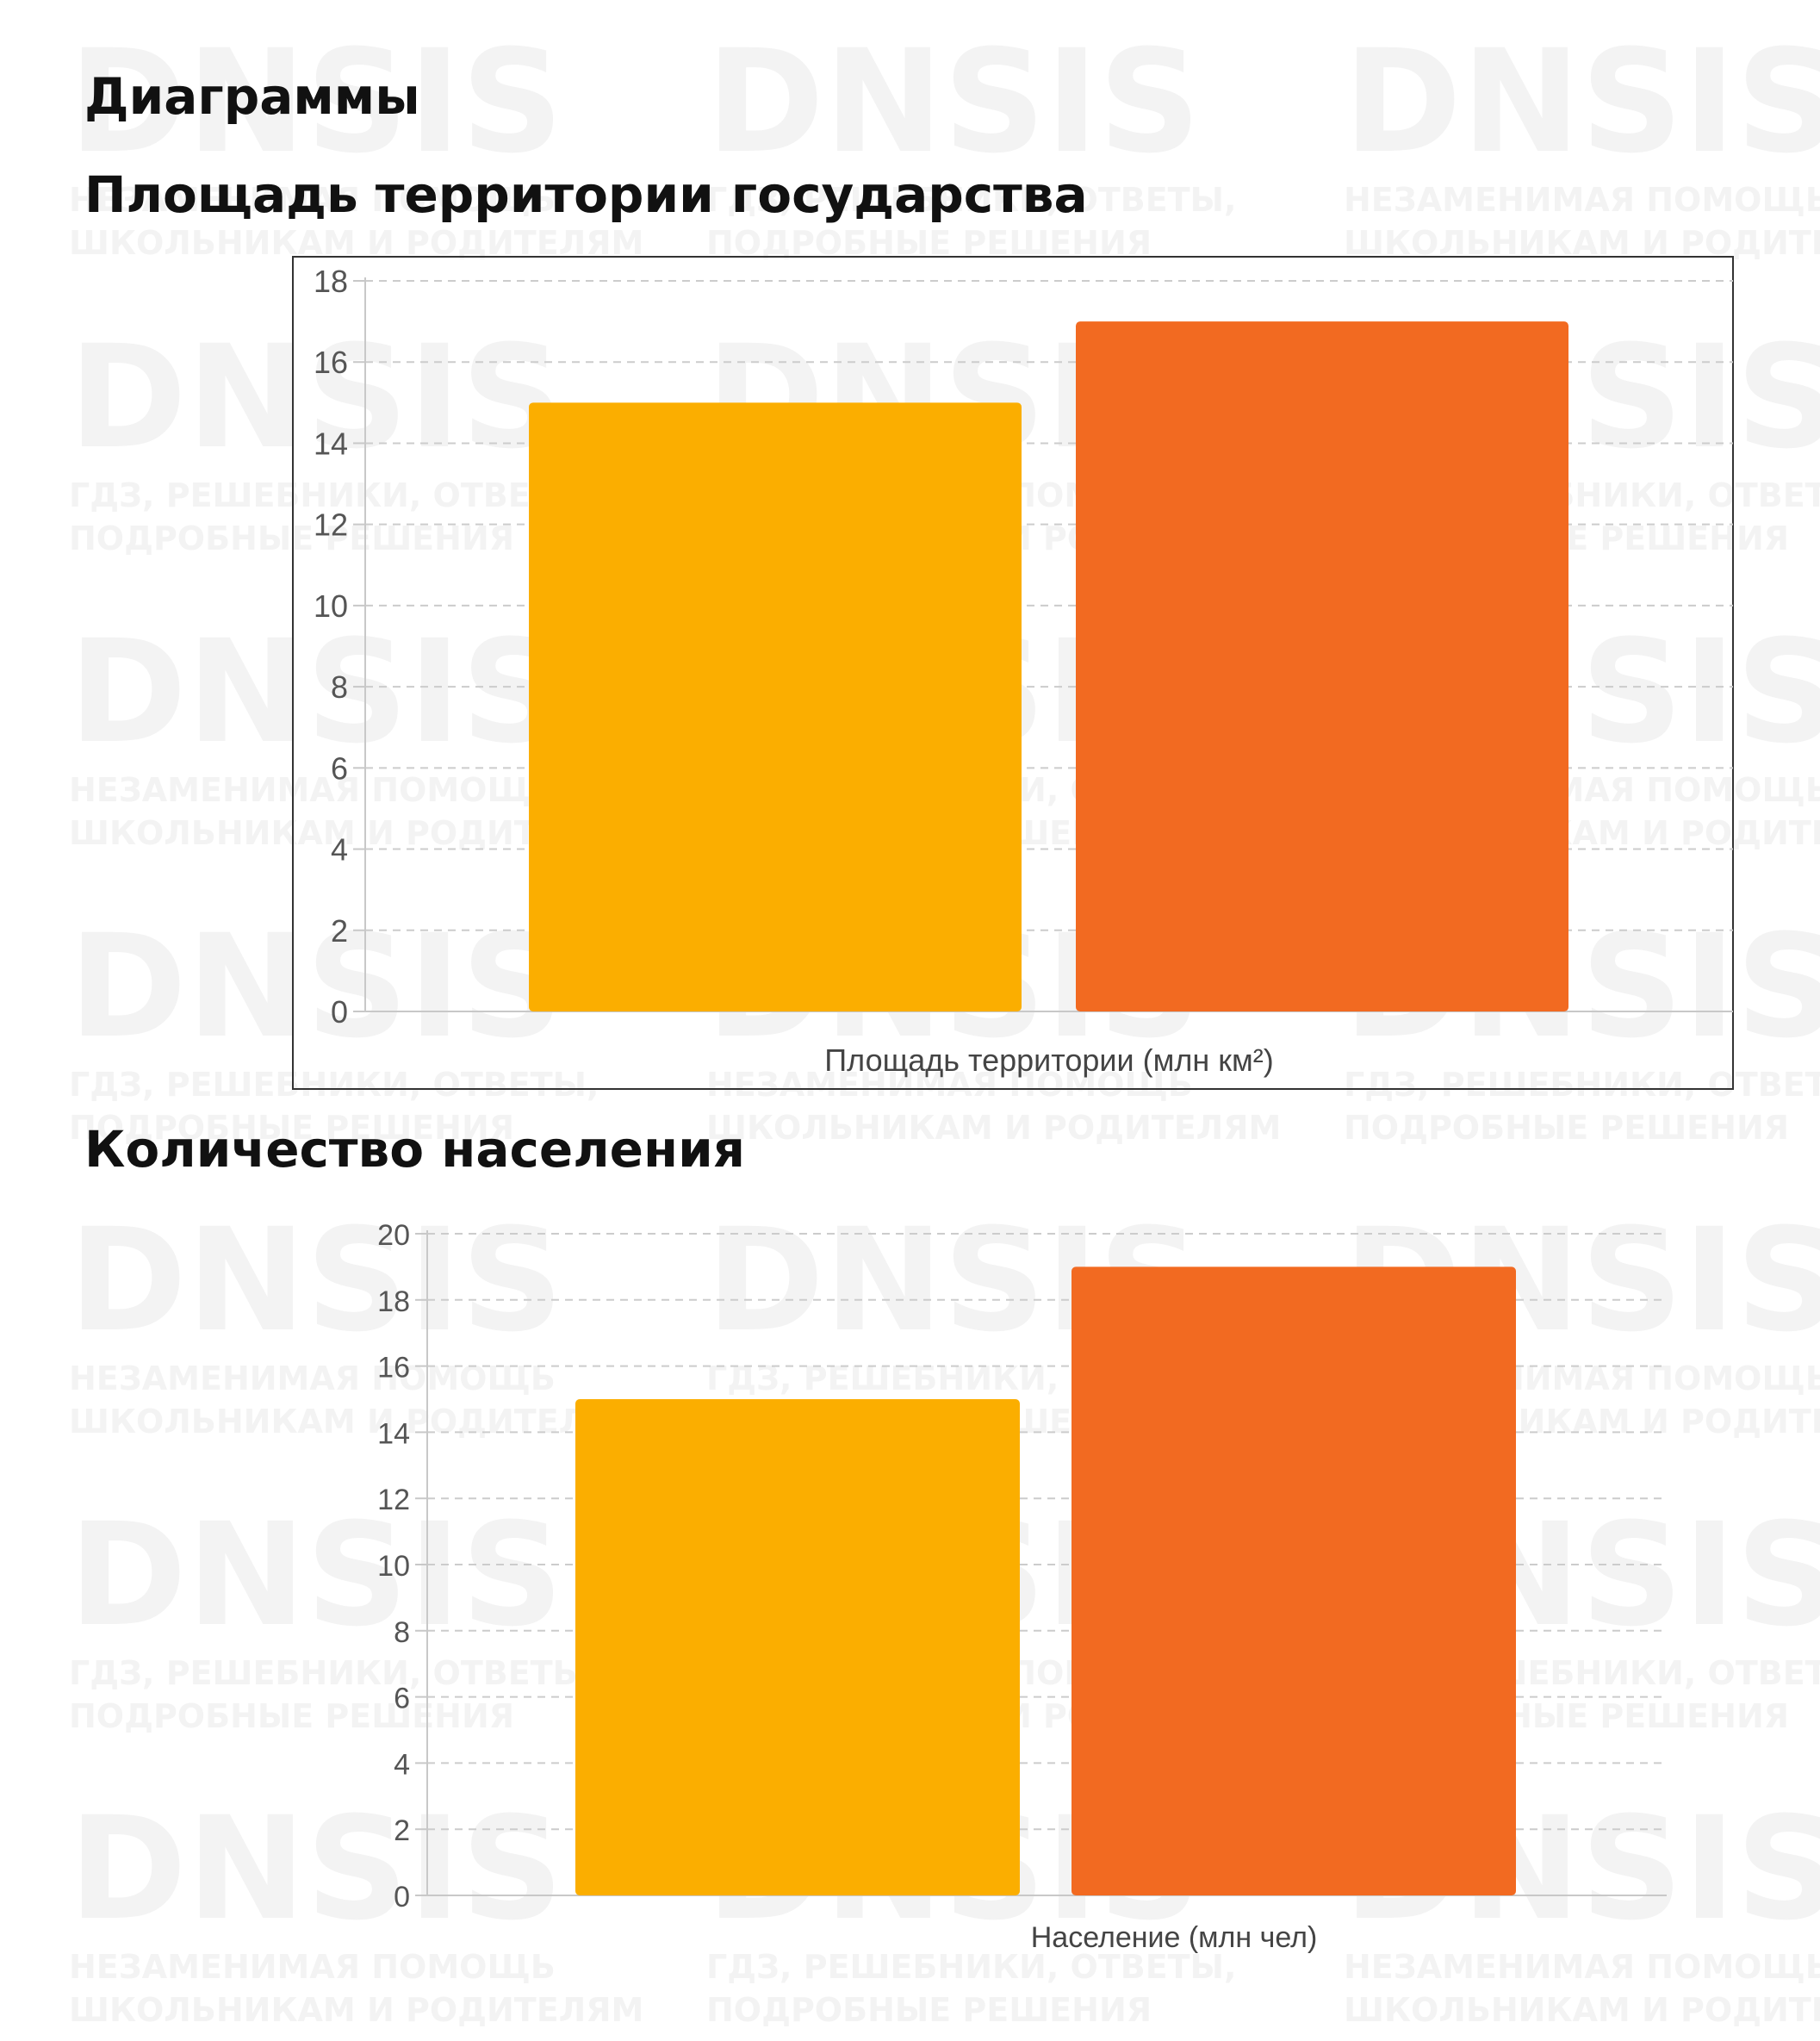 Image resolution: width=1820 pixels, height=2041 pixels. I want to click on population-chart-tick-label: 0, so click(402, 1897).